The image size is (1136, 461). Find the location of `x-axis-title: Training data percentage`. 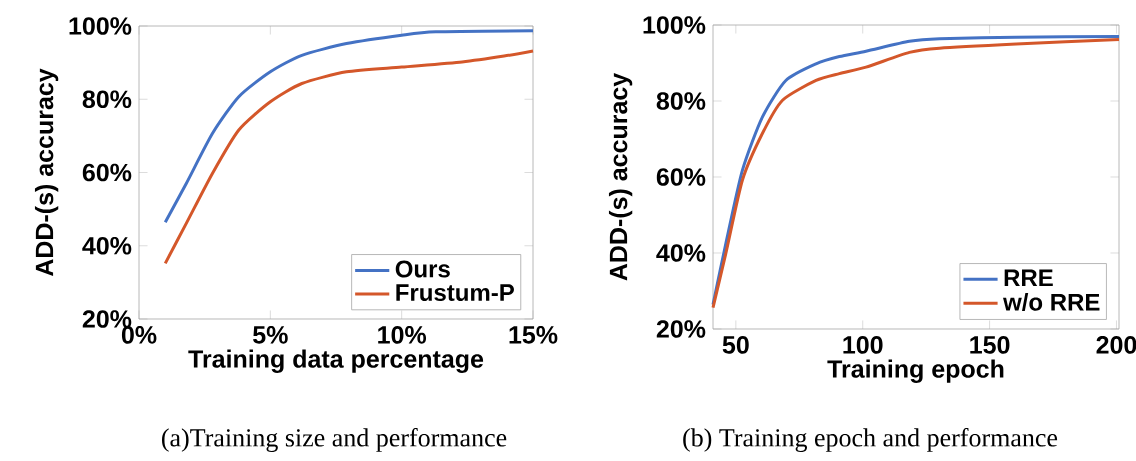

x-axis-title: Training data percentage is located at coordinates (336, 361).